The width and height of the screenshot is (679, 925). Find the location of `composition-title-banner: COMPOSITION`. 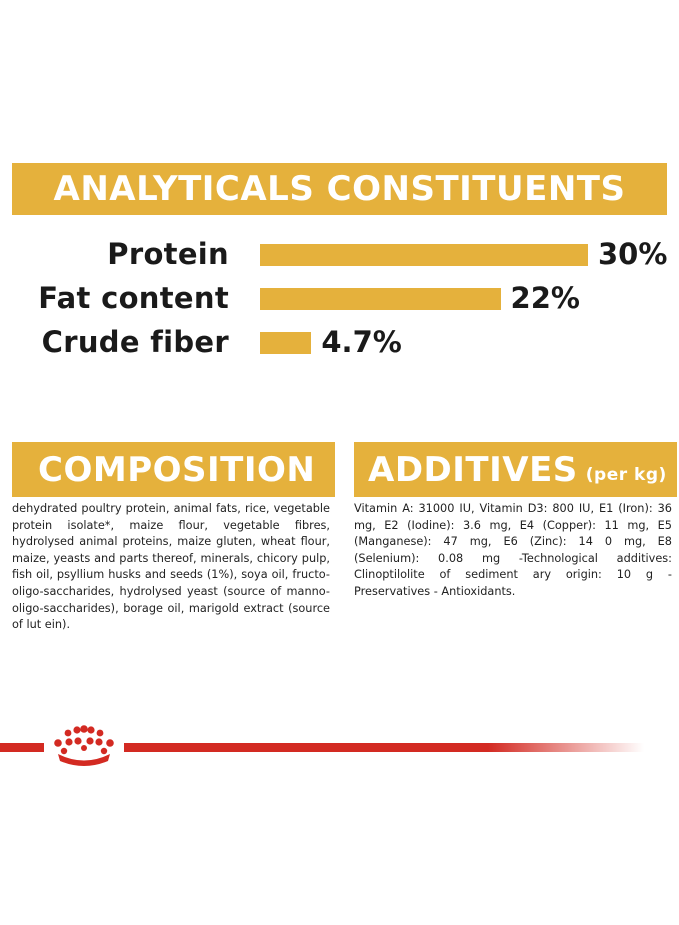

composition-title-banner: COMPOSITION is located at coordinates (173, 469).